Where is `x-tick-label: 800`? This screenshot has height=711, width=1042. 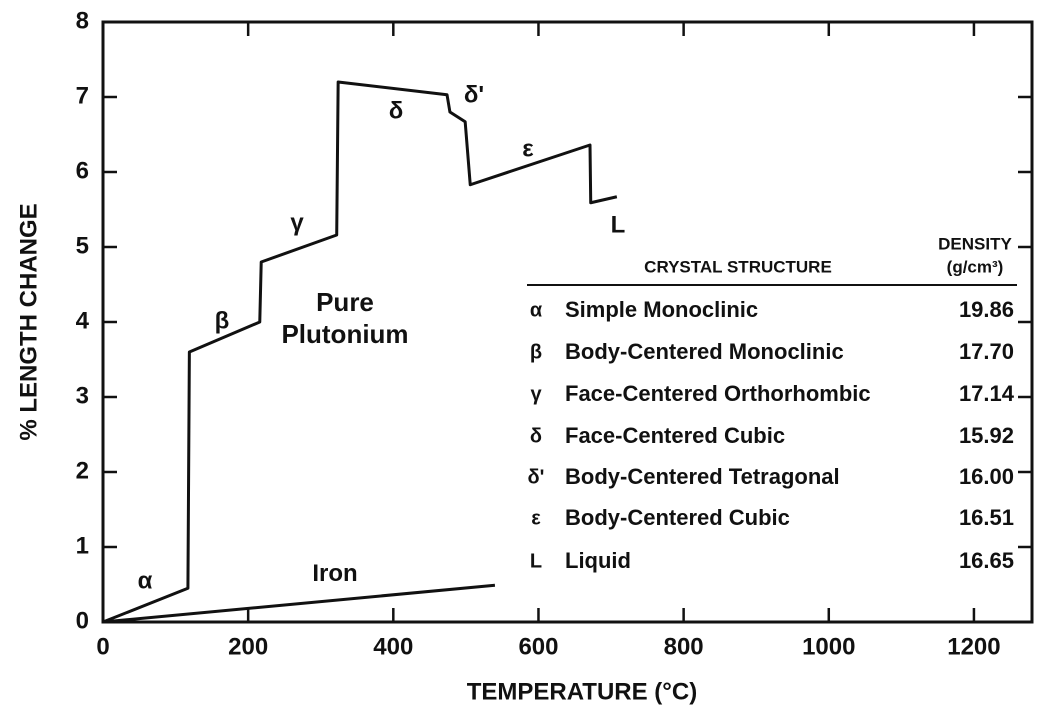 x-tick-label: 800 is located at coordinates (684, 646).